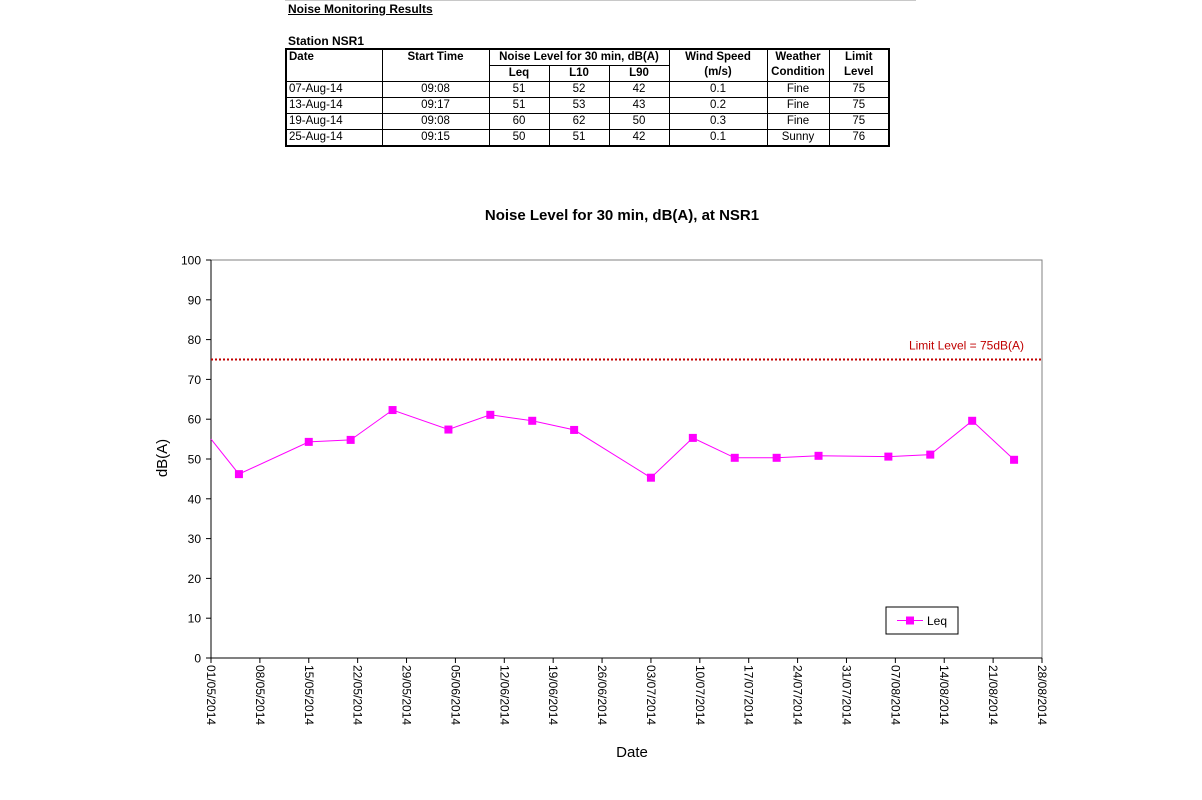 Image resolution: width=1202 pixels, height=800 pixels. What do you see at coordinates (718, 57) in the screenshot?
I see `header-wind-speed-label: Wind Speed` at bounding box center [718, 57].